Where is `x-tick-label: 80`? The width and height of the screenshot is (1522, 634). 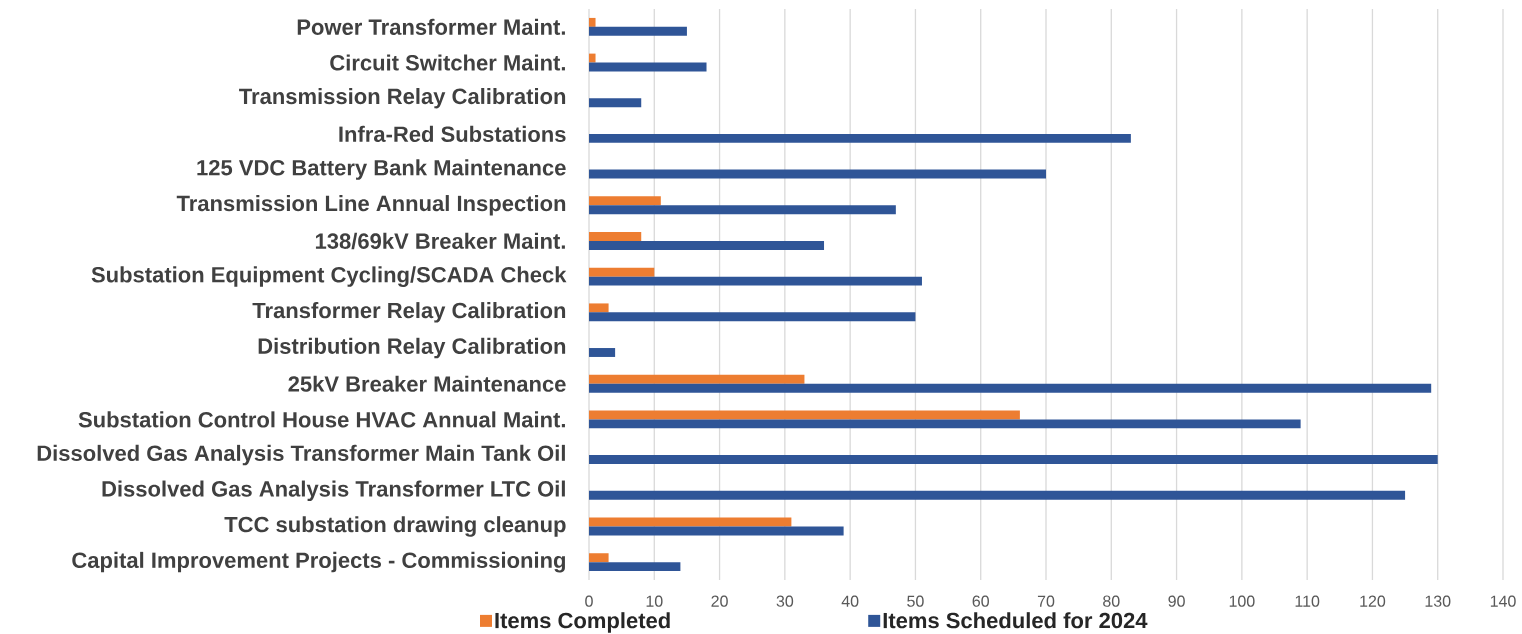 x-tick-label: 80 is located at coordinates (1111, 601).